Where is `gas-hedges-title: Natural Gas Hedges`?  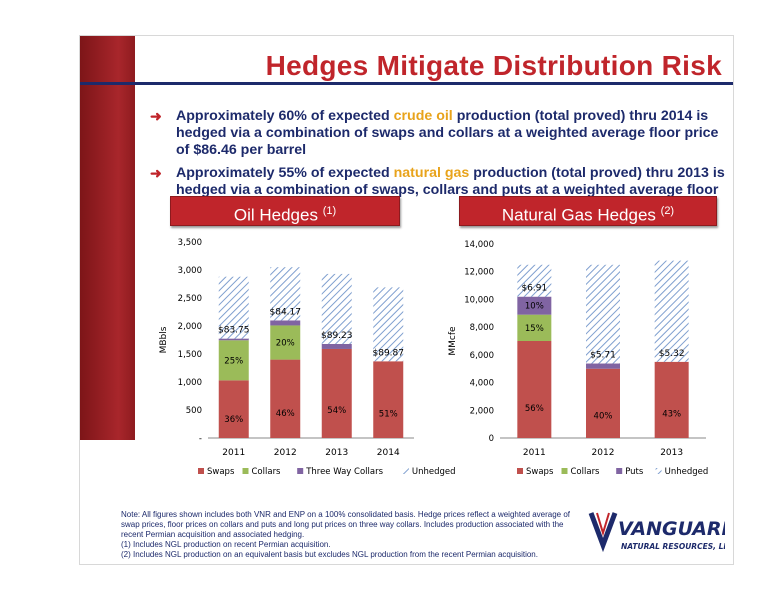 gas-hedges-title: Natural Gas Hedges is located at coordinates (578, 215).